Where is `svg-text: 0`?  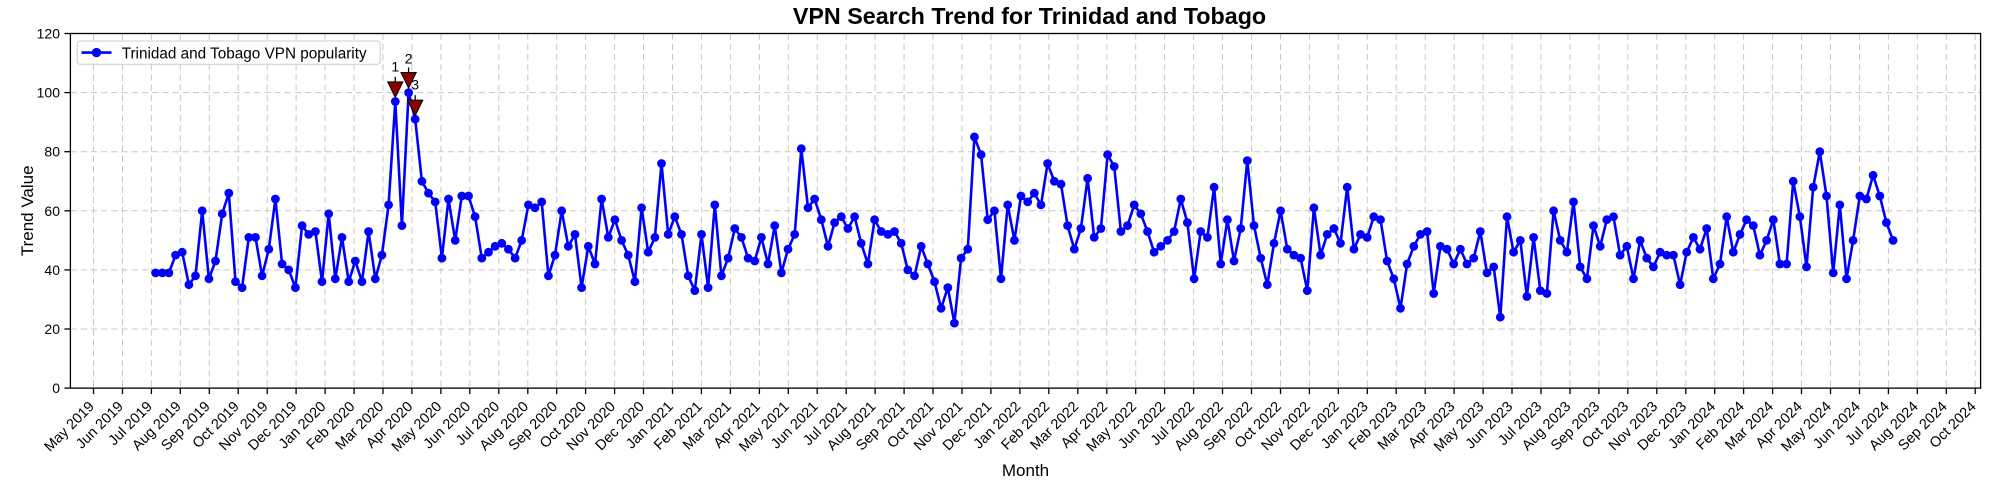 svg-text: 0 is located at coordinates (56, 388).